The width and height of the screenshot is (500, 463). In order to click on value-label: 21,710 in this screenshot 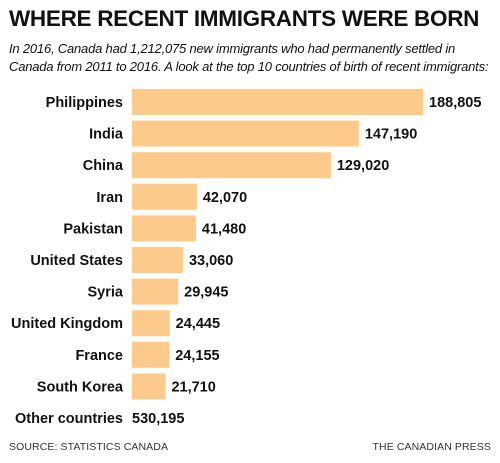, I will do `click(193, 387)`.